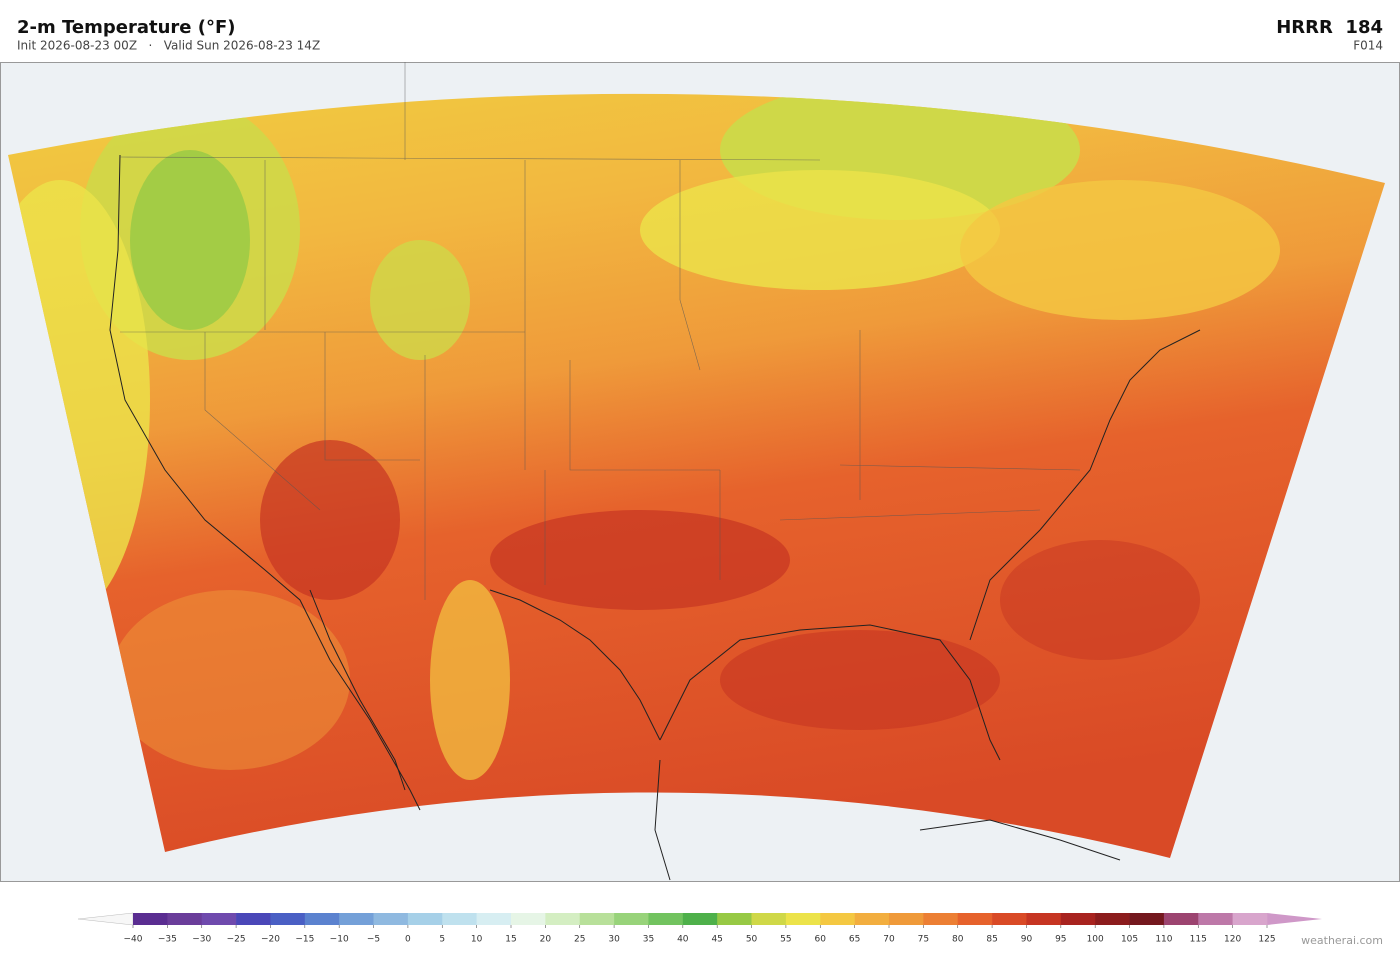  Describe the element at coordinates (270, 940) in the screenshot. I see `colorbar-tick-label: −20` at that location.